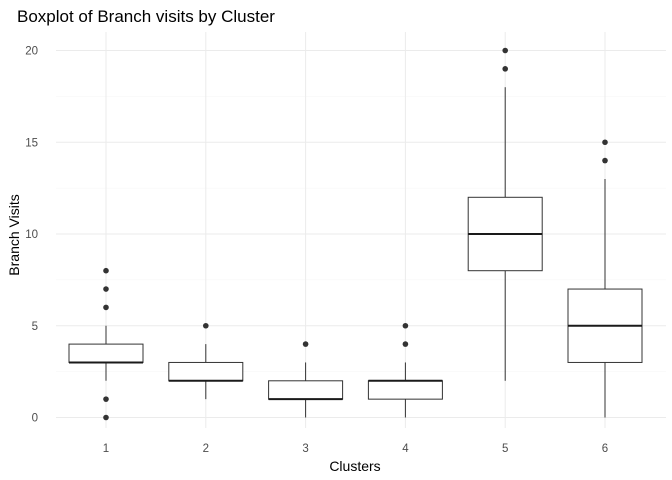 The height and width of the screenshot is (480, 672). What do you see at coordinates (605, 449) in the screenshot?
I see `x-tick-label: 6` at bounding box center [605, 449].